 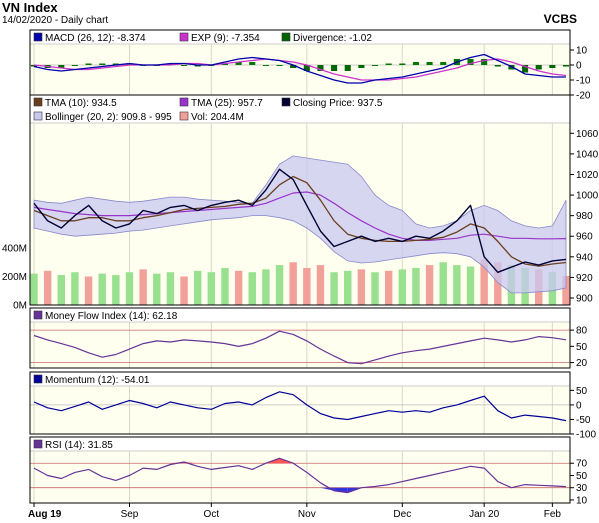 I want to click on legend-label: TMA (10): 934.5, so click(x=81, y=103).